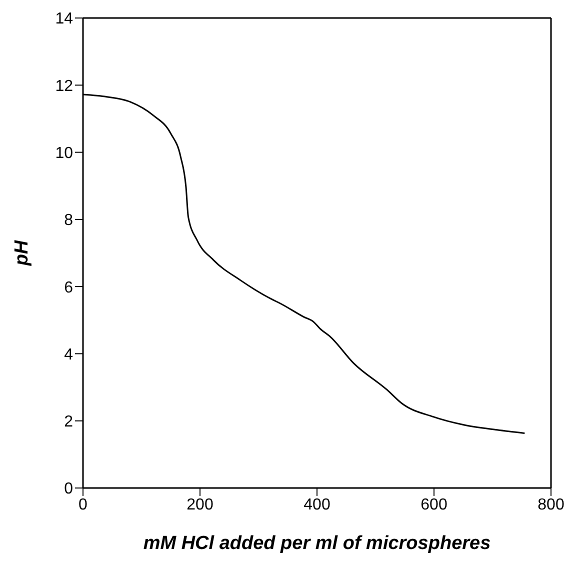  Describe the element at coordinates (69, 221) in the screenshot. I see `y-tick-label: 8` at that location.